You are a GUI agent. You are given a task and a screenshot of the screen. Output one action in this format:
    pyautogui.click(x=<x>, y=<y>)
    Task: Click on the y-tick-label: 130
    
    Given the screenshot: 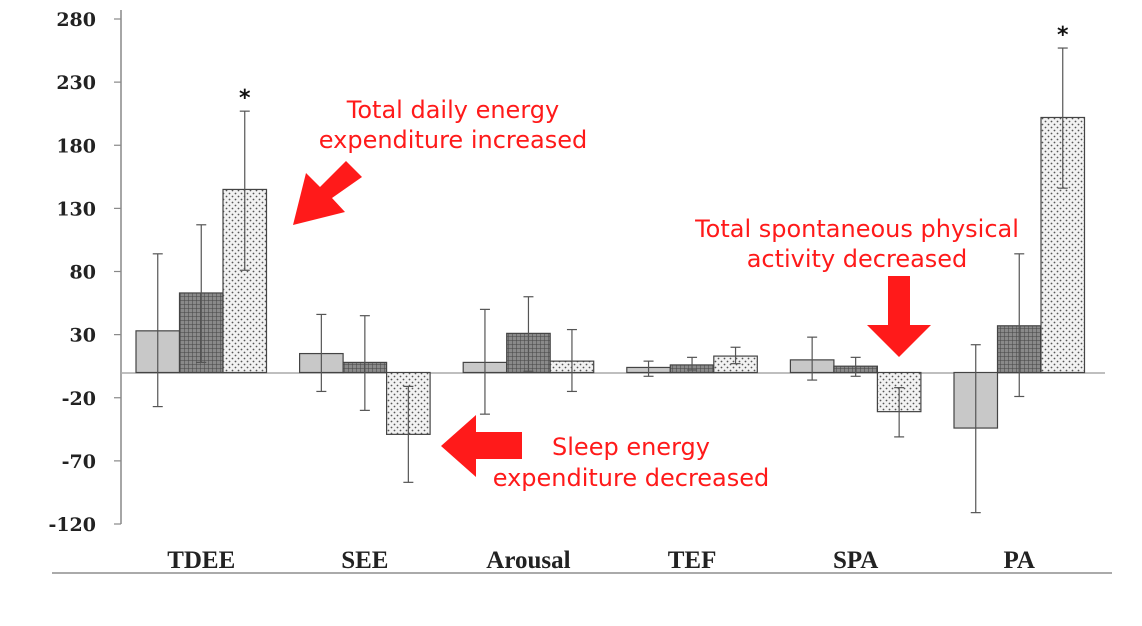 What is the action you would take?
    pyautogui.click(x=76, y=209)
    